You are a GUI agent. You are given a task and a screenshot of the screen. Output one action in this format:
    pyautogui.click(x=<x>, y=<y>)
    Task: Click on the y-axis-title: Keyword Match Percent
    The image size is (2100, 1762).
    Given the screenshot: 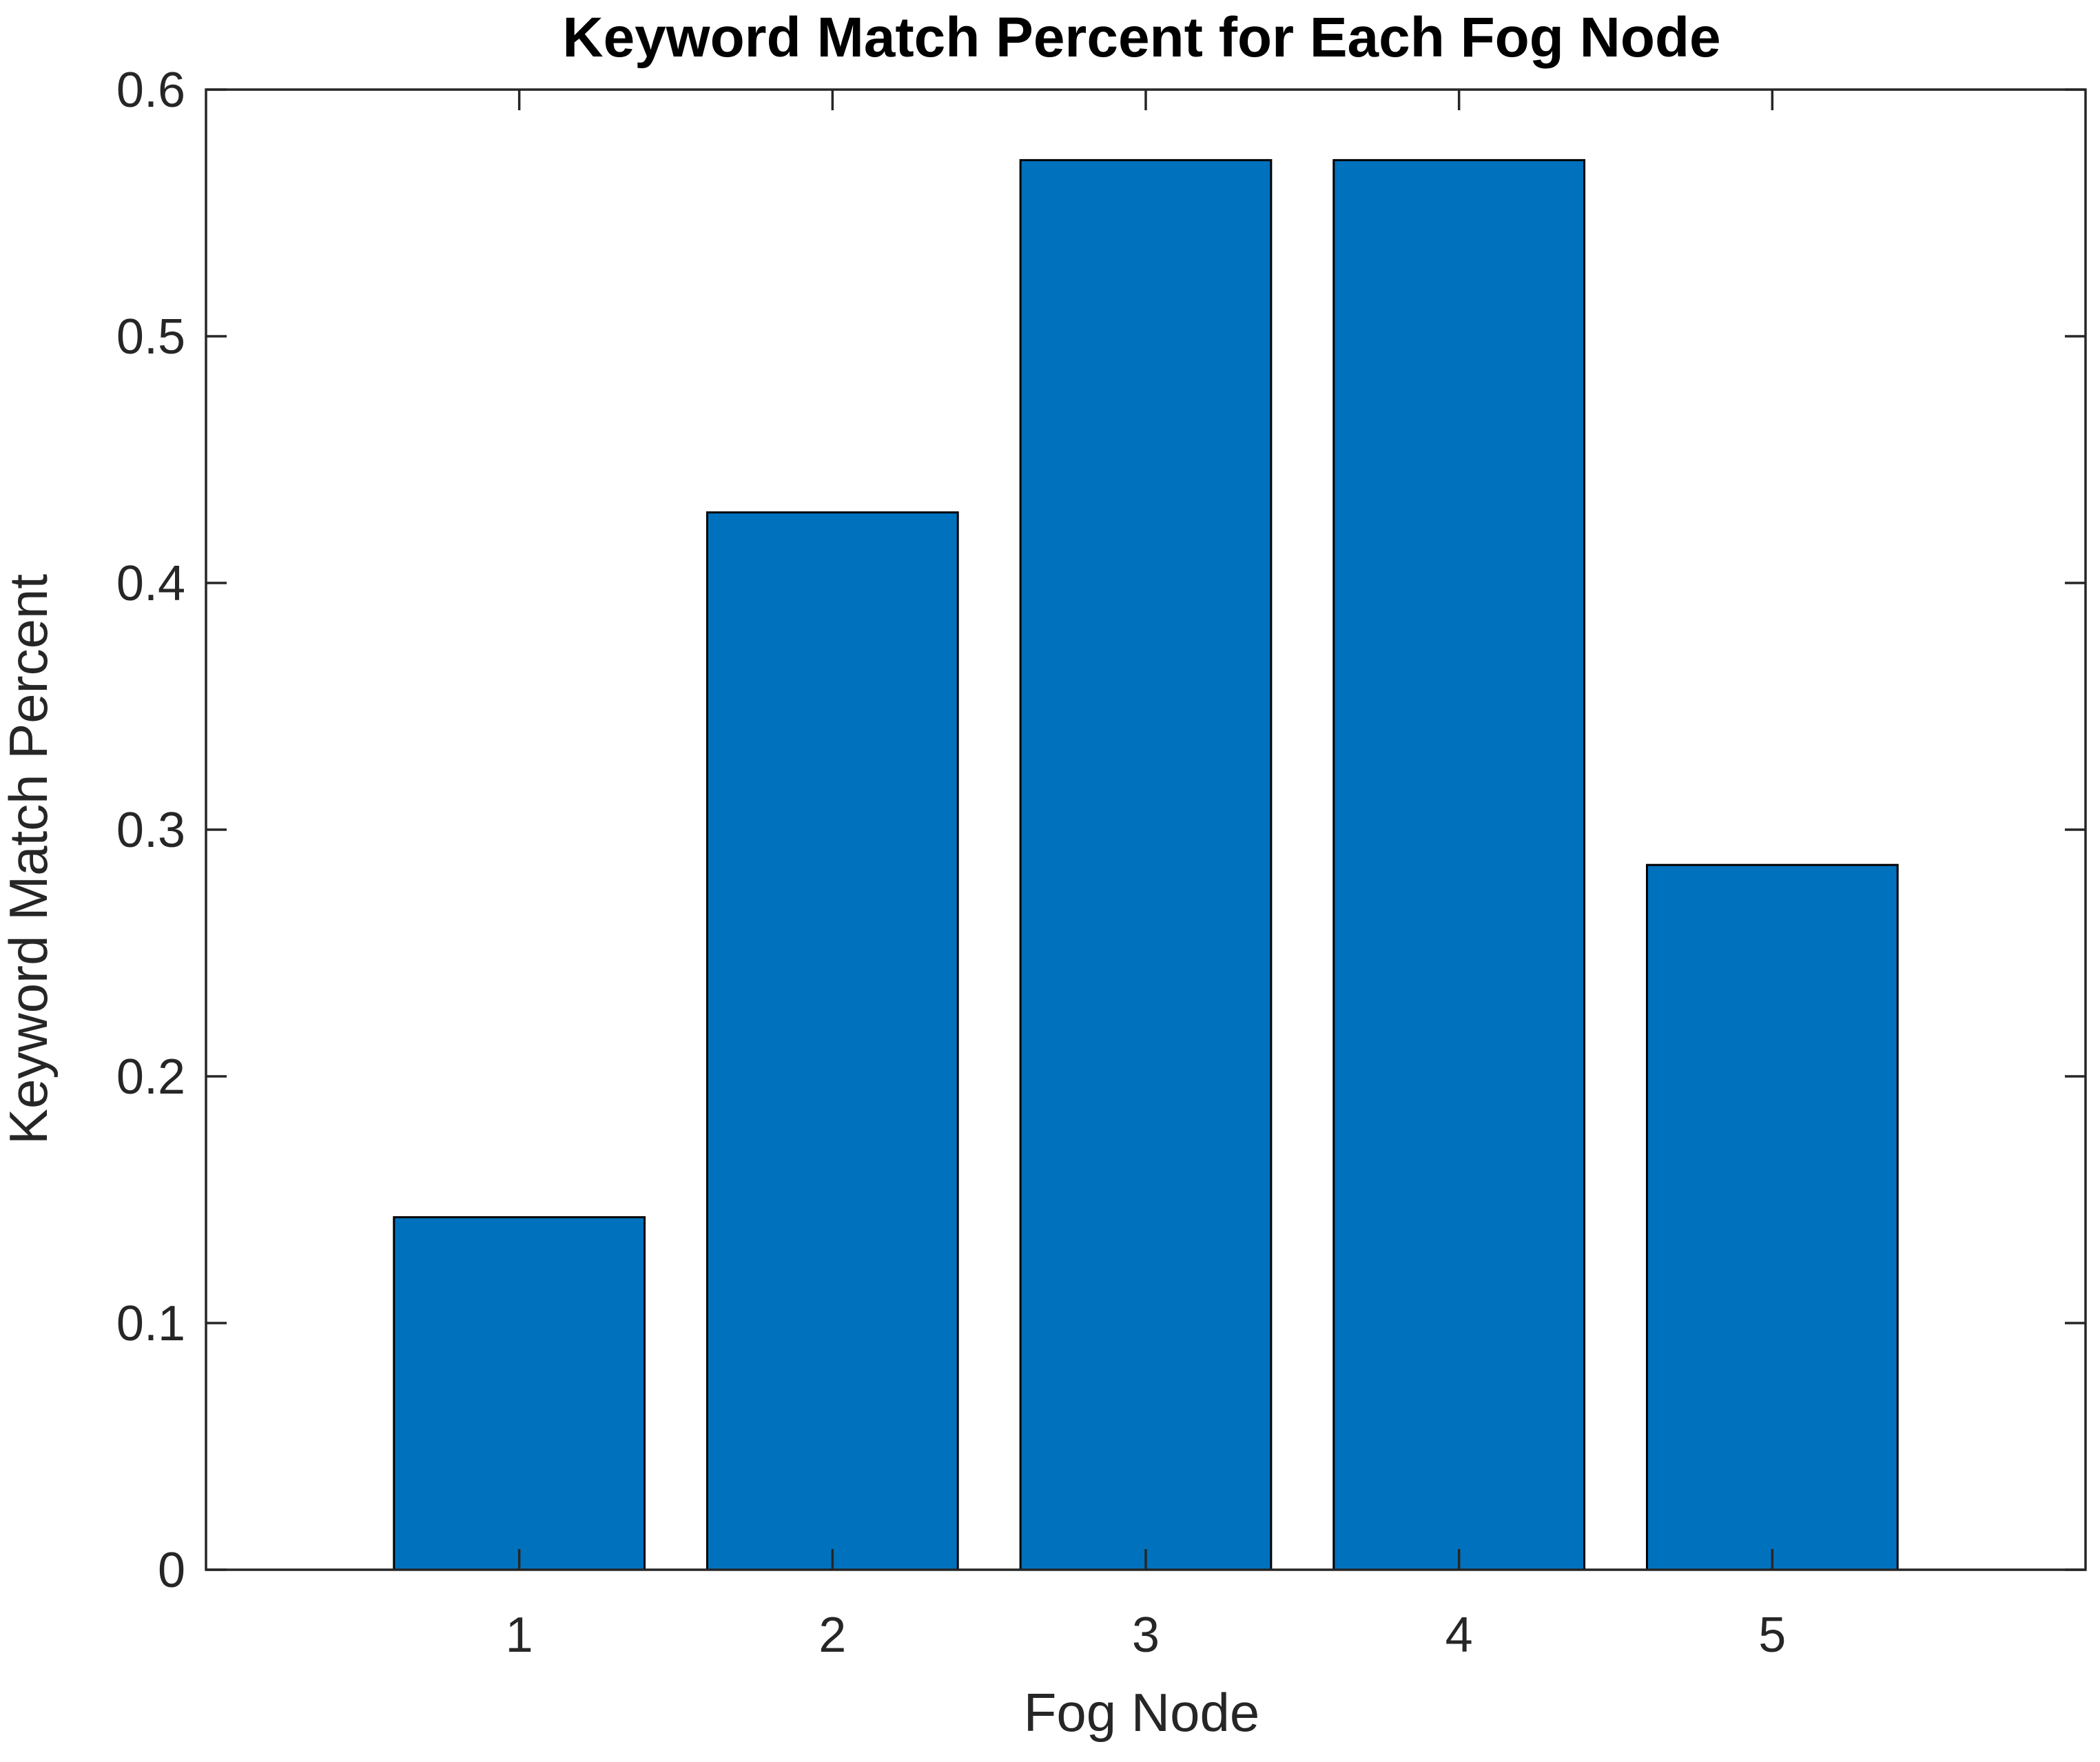 What is the action you would take?
    pyautogui.click(x=30, y=859)
    